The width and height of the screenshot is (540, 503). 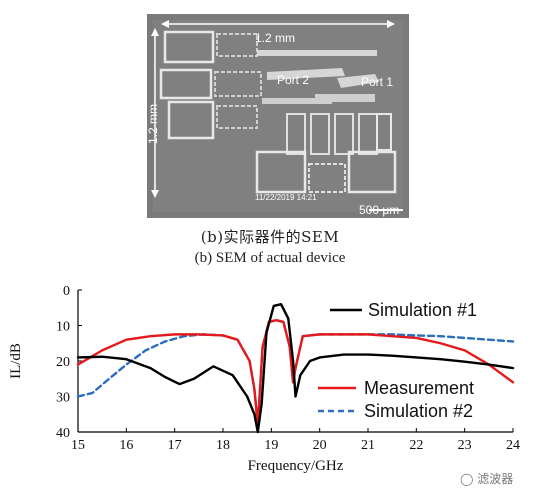 I want to click on x-tick-label: 21, so click(x=368, y=445).